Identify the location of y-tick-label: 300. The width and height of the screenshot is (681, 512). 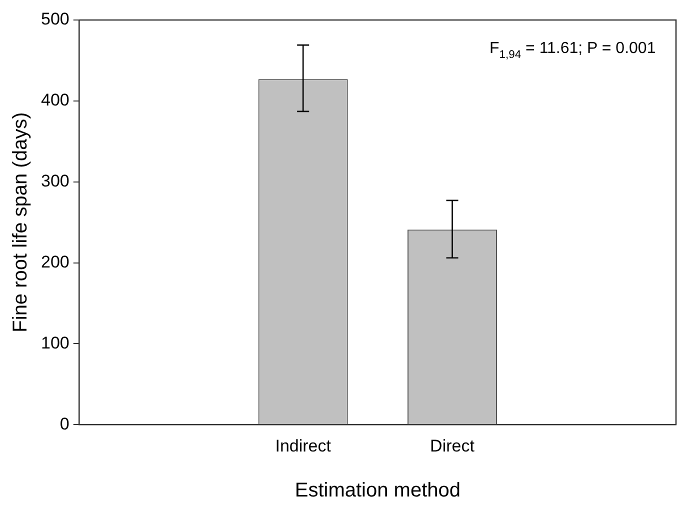
(55, 181).